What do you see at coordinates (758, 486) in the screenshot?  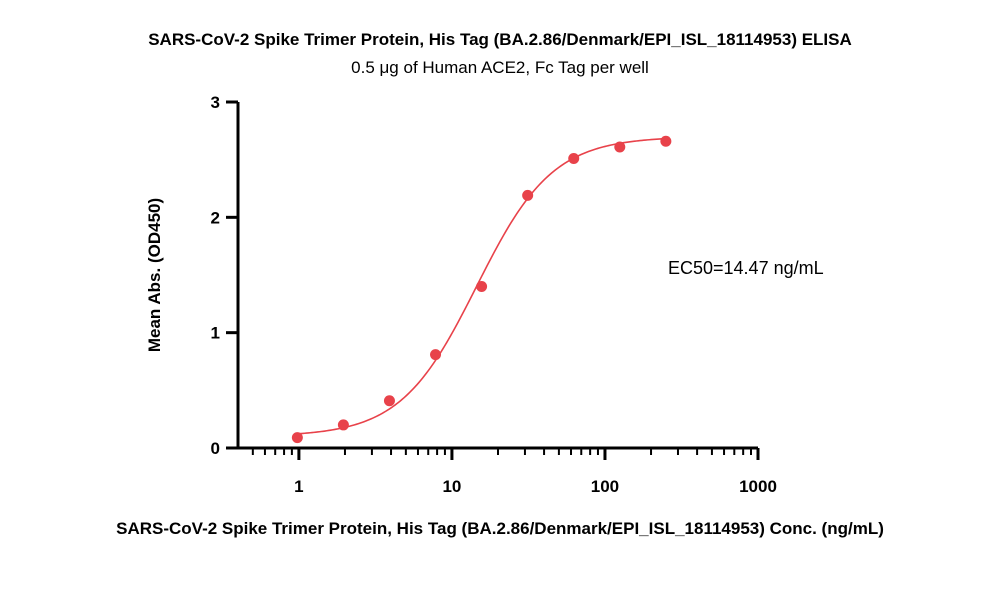 I see `x-tick-label: 1000` at bounding box center [758, 486].